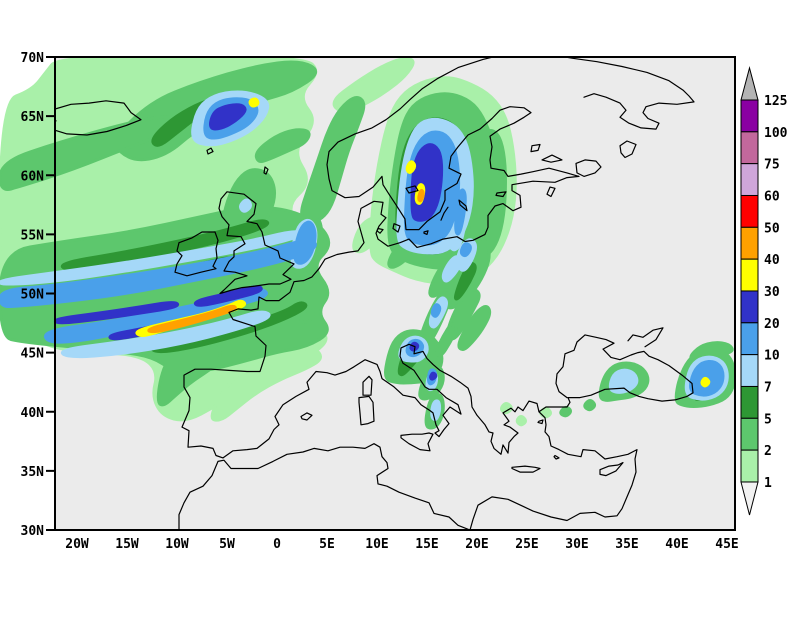  What do you see at coordinates (676, 544) in the screenshot?
I see `x-axis-label-40E: 40E` at bounding box center [676, 544].